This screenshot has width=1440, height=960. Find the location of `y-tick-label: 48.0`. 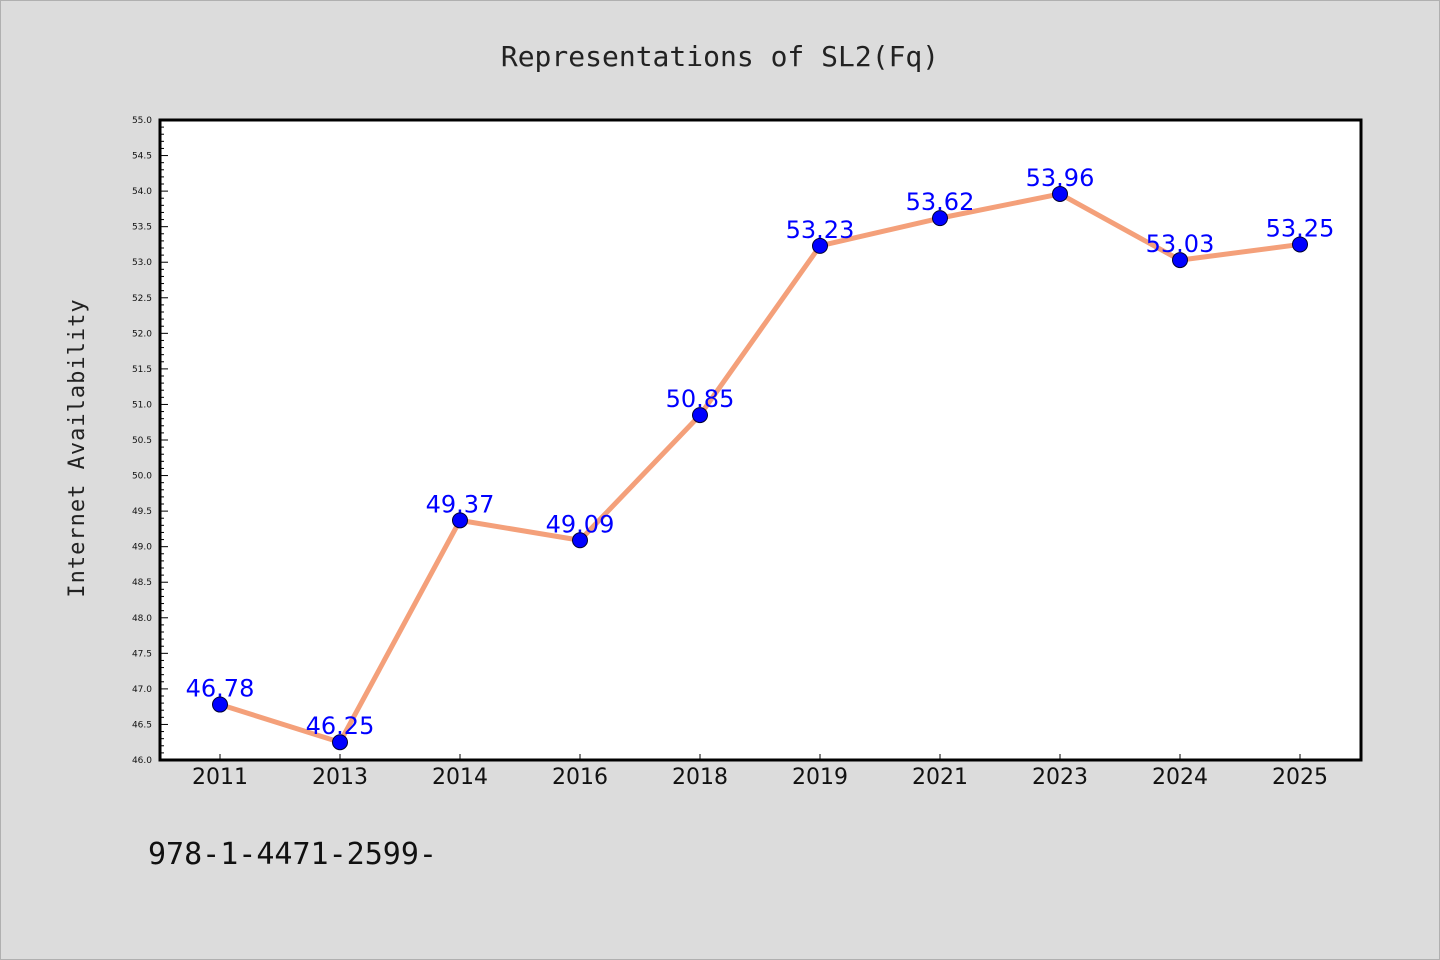

y-tick-label: 48.0 is located at coordinates (142, 619).